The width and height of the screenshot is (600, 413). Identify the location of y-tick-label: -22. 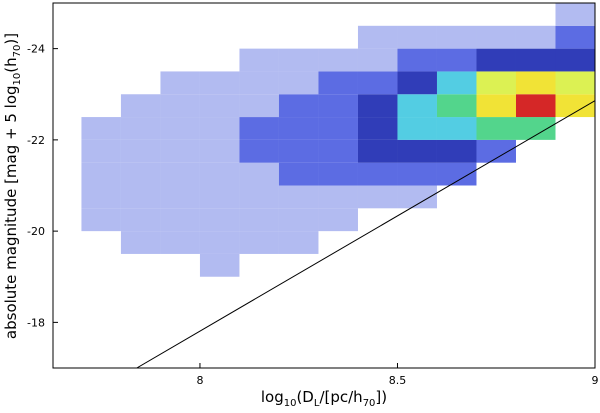
(36, 140).